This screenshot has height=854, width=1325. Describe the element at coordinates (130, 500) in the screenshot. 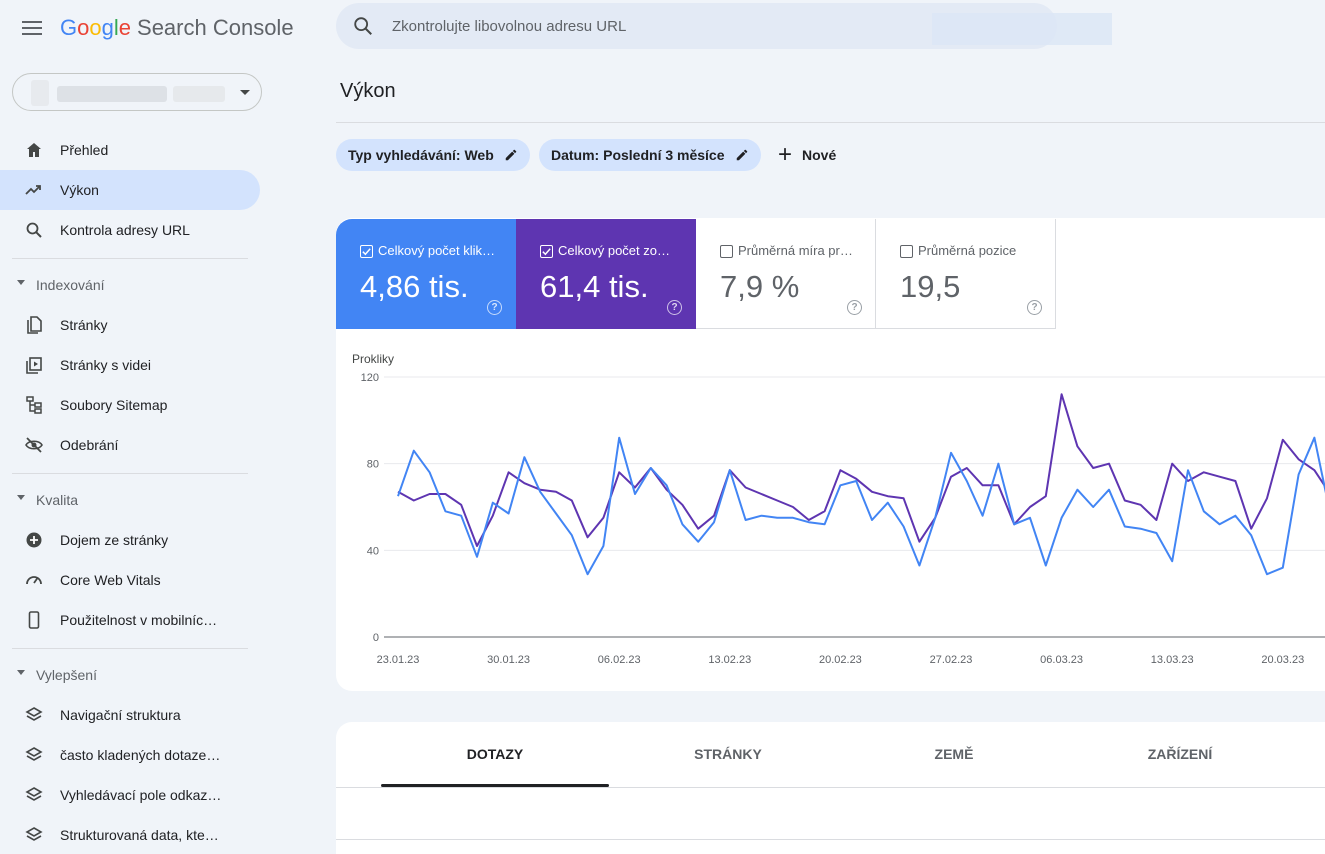

I see `sidebar-section-toggle: Kvalita` at that location.